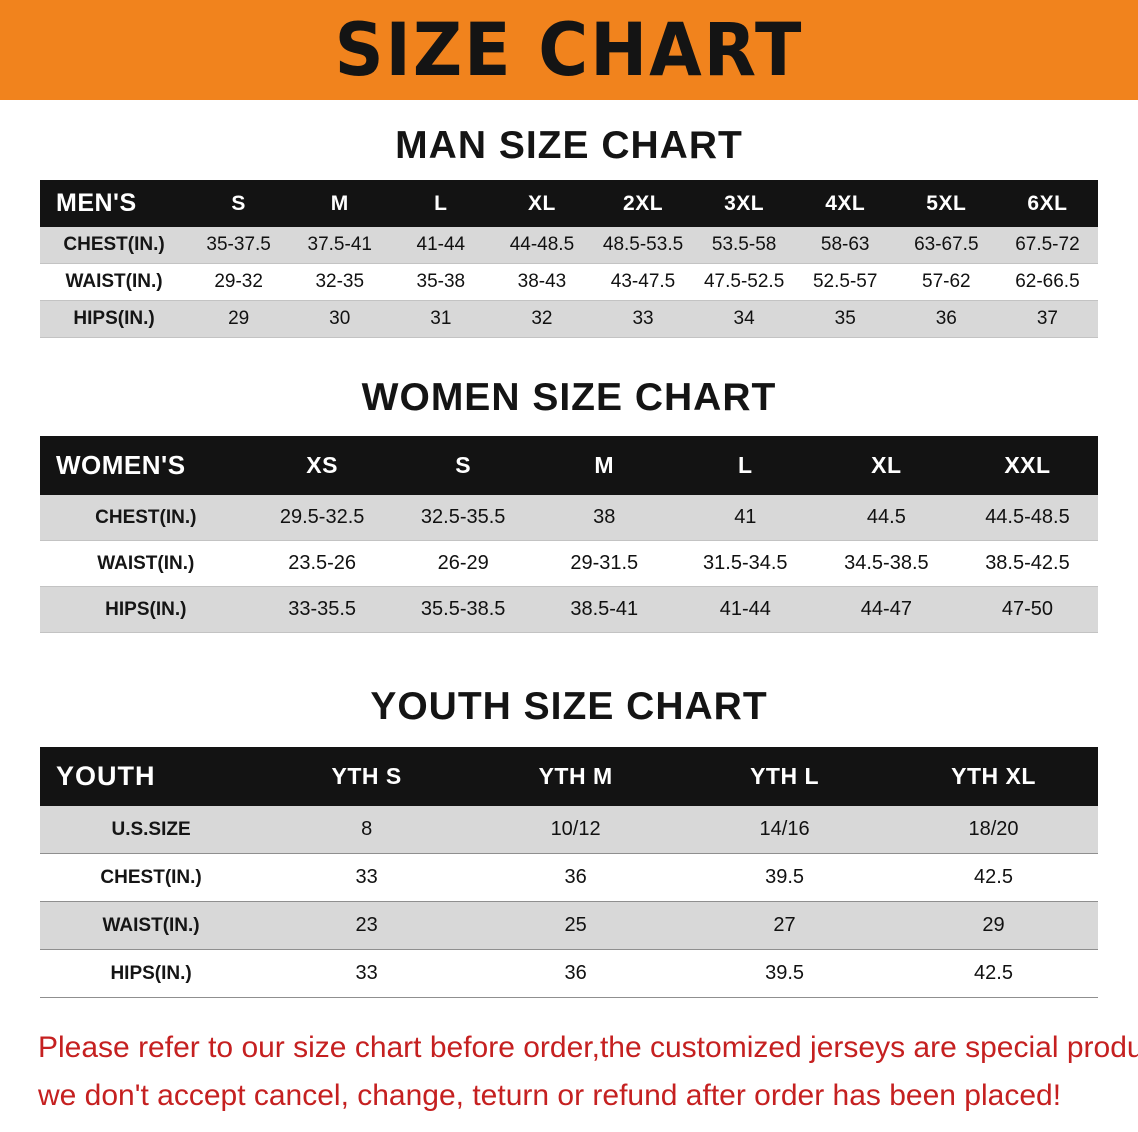 This screenshot has height=1132, width=1138. What do you see at coordinates (322, 465) in the screenshot?
I see `size-header-cell: XS` at bounding box center [322, 465].